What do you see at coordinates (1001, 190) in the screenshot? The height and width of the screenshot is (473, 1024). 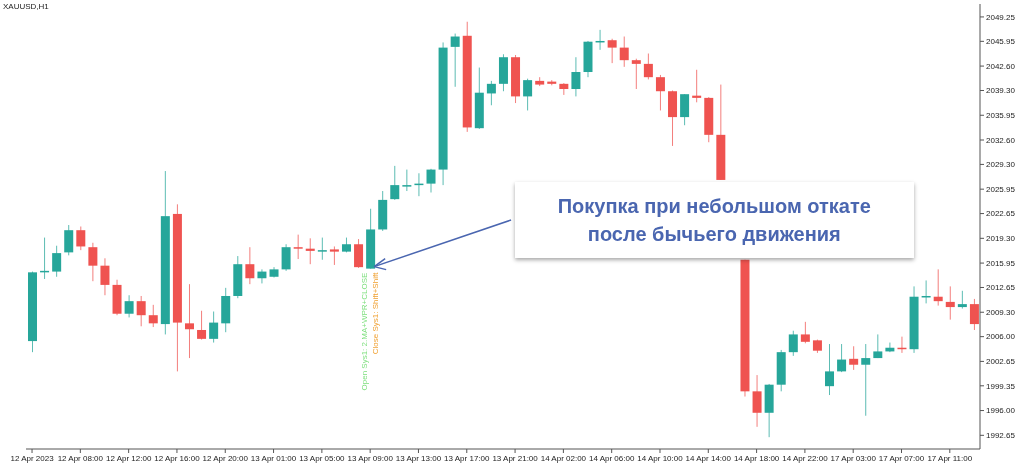 I see `y-tick-label: 2025.95` at bounding box center [1001, 190].